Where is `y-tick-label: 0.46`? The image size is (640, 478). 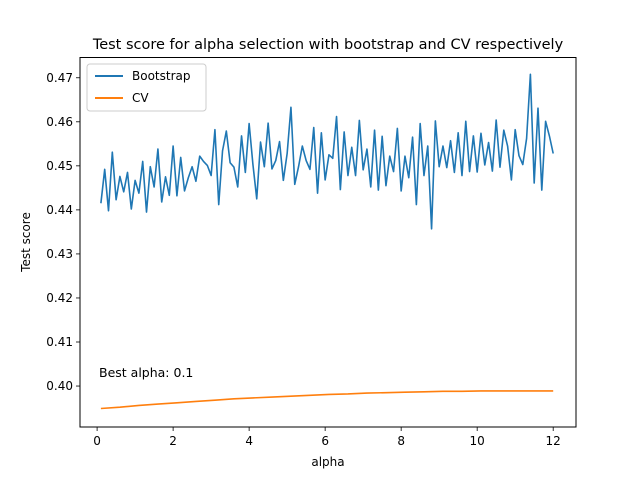 y-tick-label: 0.46 is located at coordinates (59, 122).